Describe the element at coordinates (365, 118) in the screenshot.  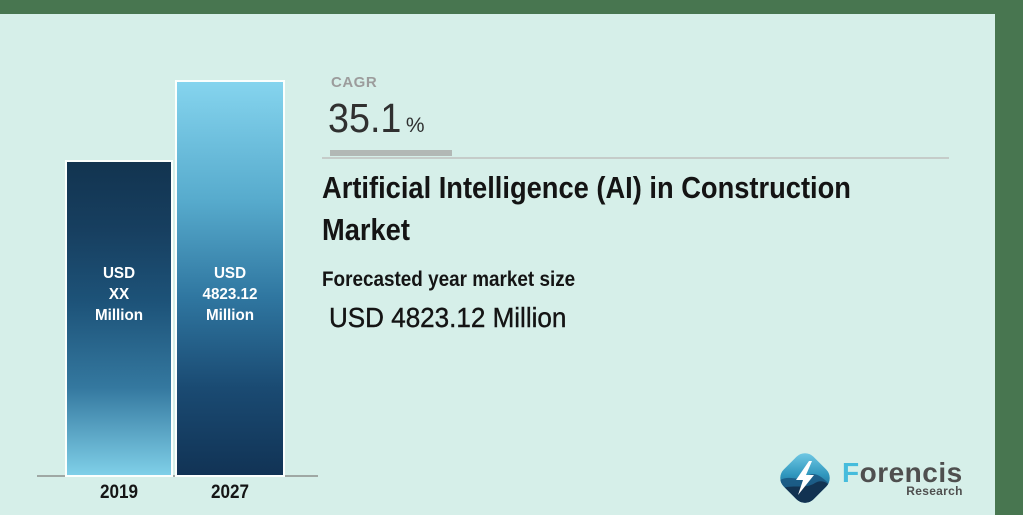
I see `cagr-number: 35.1` at that location.